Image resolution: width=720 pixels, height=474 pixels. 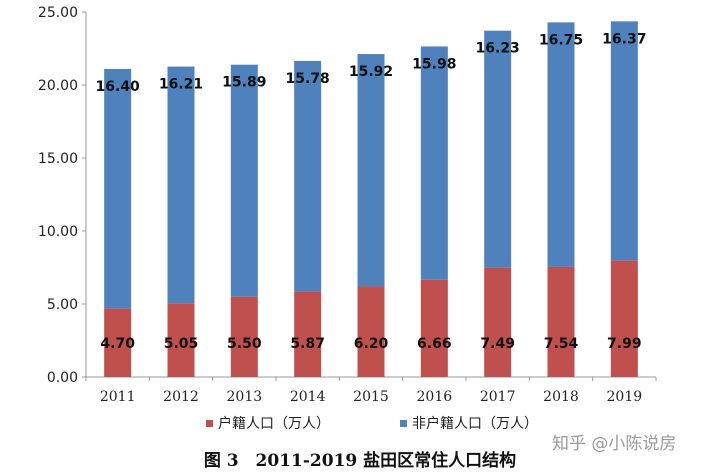 What do you see at coordinates (561, 40) in the screenshot?
I see `data-label-feihuji: 16.75` at bounding box center [561, 40].